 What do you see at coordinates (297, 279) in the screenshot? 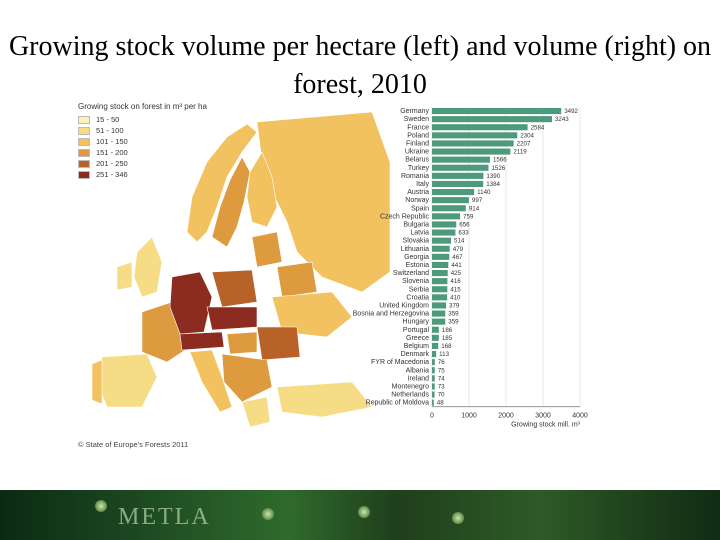
I see `map-region-belarus` at bounding box center [297, 279].